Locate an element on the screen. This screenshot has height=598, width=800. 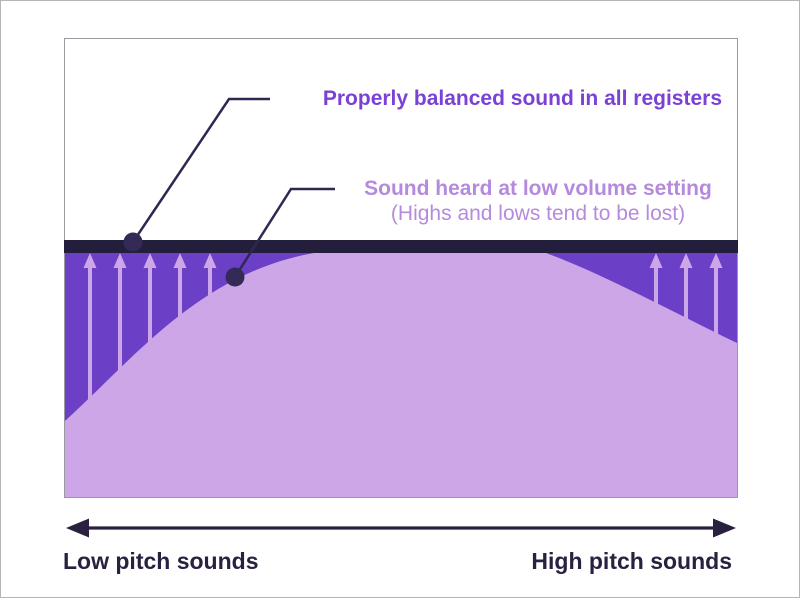
right-arrowhead-icon is located at coordinates (724, 528).